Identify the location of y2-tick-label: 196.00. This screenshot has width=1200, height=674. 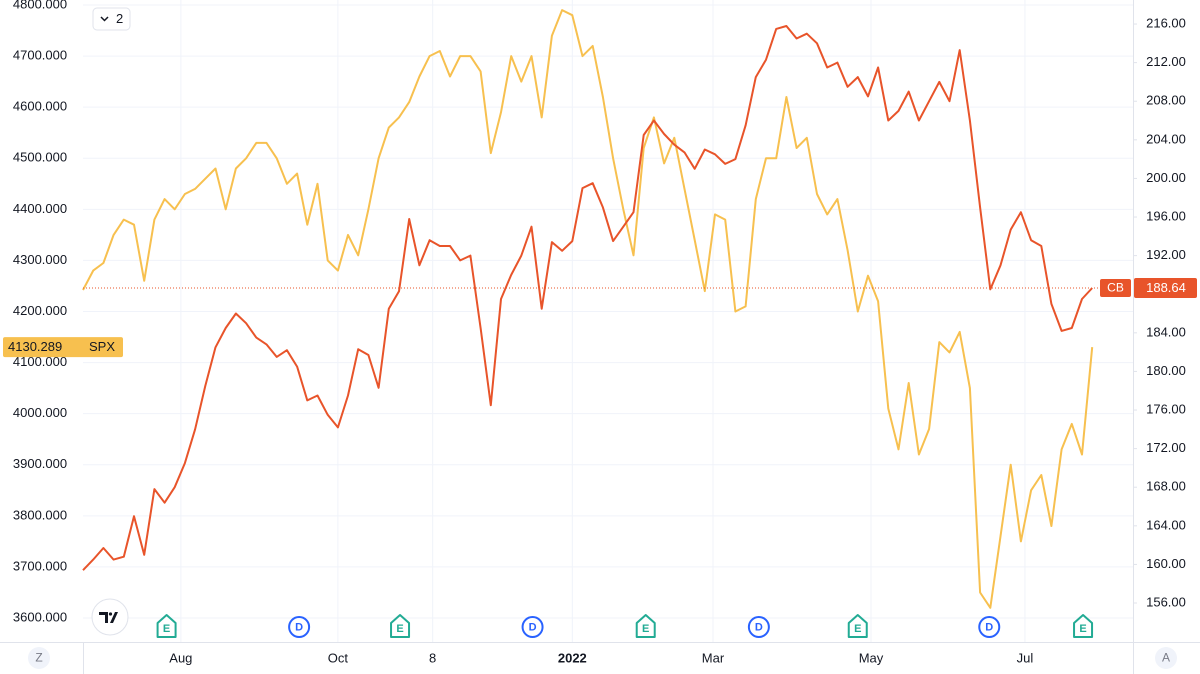
(1166, 215).